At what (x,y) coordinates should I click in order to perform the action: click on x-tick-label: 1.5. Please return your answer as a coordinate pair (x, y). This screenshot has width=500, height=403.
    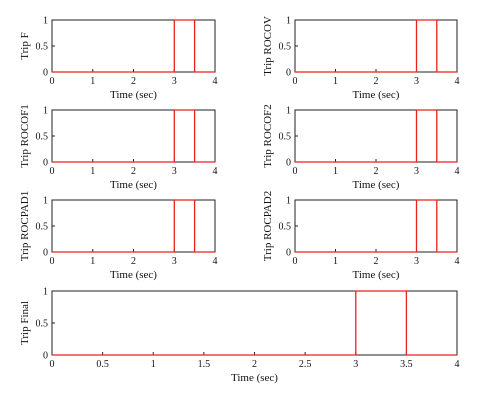
    Looking at the image, I should click on (204, 364).